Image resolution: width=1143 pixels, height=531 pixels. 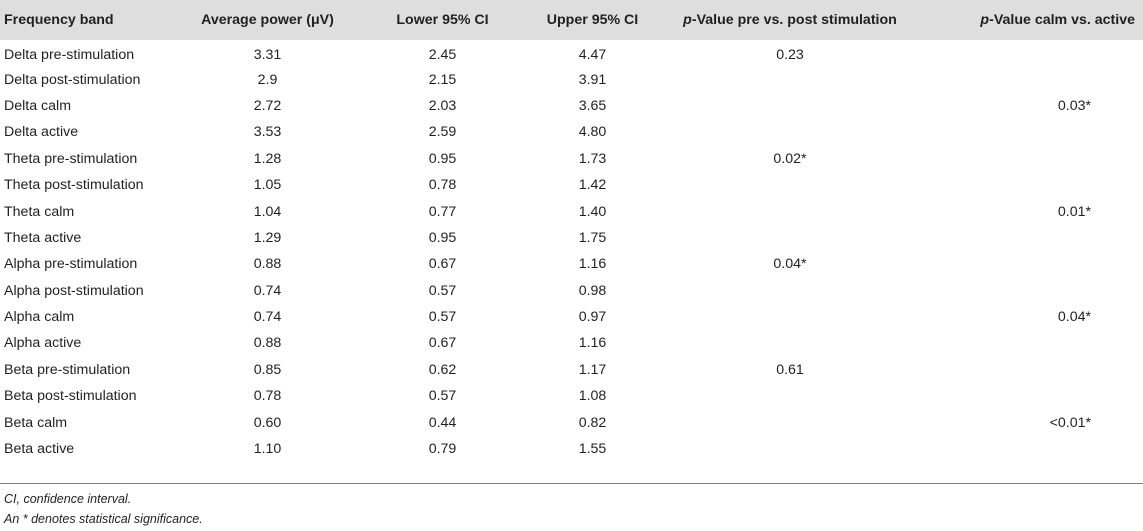 What do you see at coordinates (571, 106) in the screenshot?
I see `table-row: Delta calm 2.72 2.03 3.65 0.03*` at bounding box center [571, 106].